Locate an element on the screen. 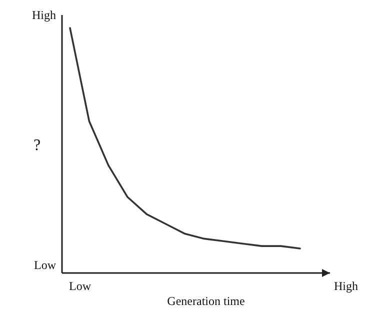 The height and width of the screenshot is (325, 379). y-axis-title: ? is located at coordinates (37, 145).